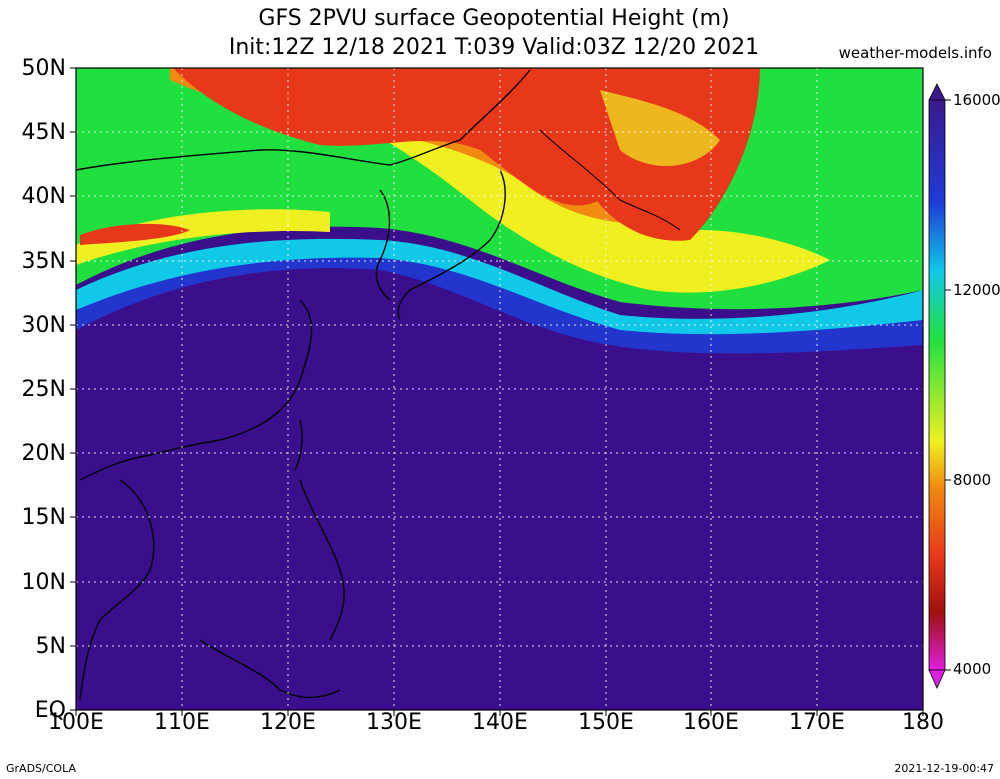 This screenshot has height=779, width=1000. What do you see at coordinates (76, 722) in the screenshot?
I see `lon-label: 100E` at bounding box center [76, 722].